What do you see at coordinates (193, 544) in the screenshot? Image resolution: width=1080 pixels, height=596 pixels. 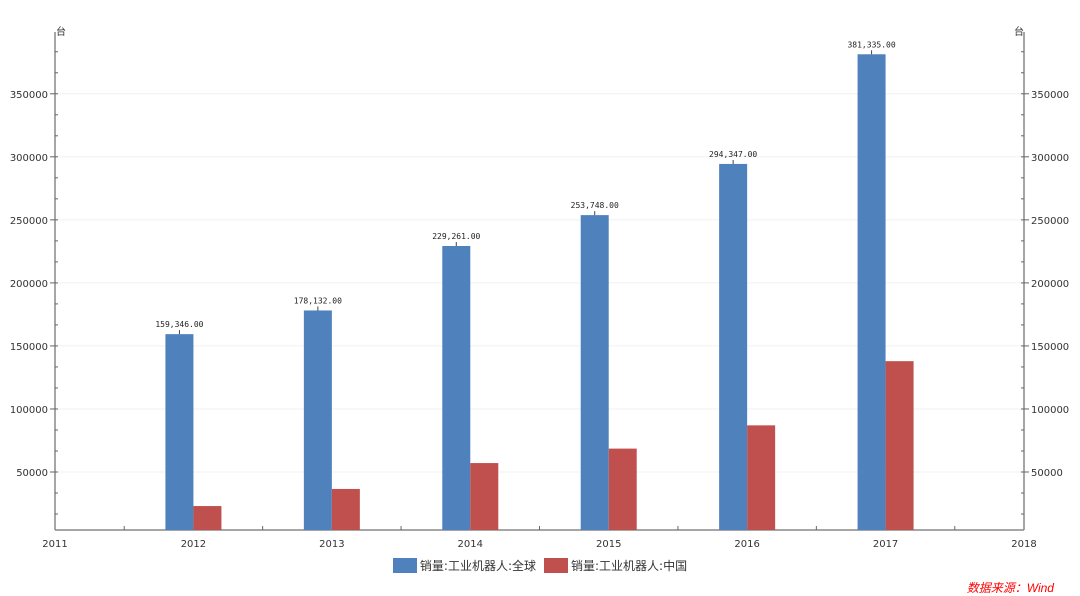 I see `x-tick-label: 2012` at bounding box center [193, 544].